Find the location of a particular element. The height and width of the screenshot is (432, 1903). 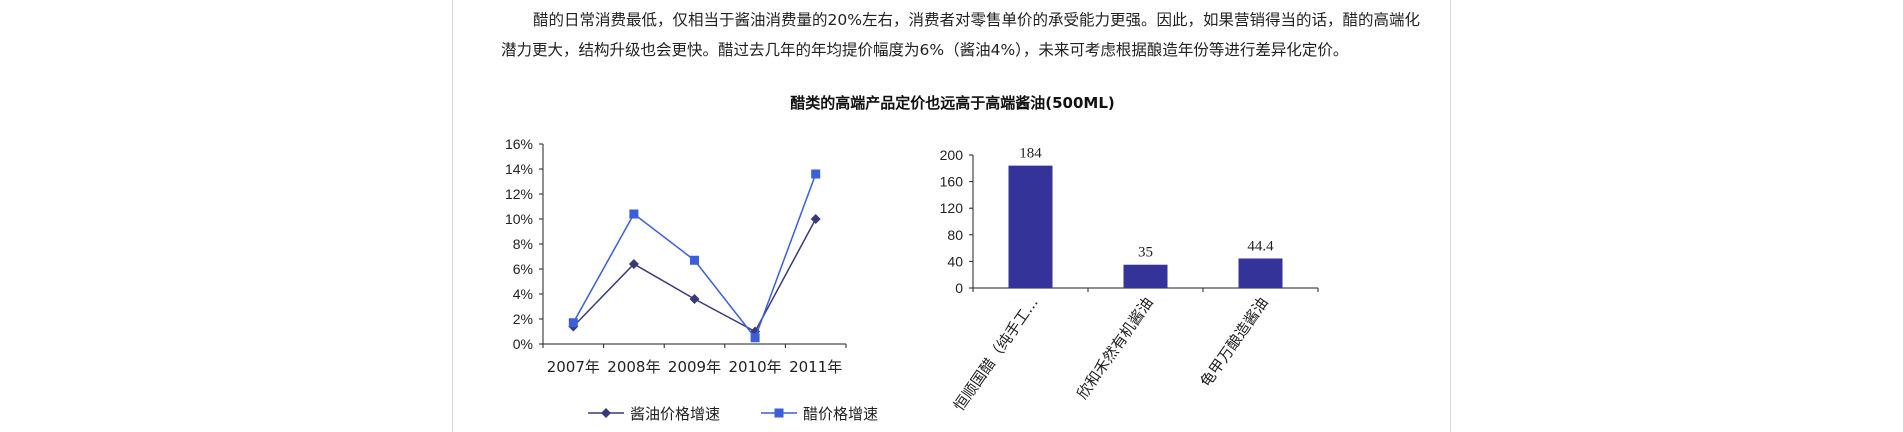

line-x-tick-label: 2009年 is located at coordinates (694, 367).